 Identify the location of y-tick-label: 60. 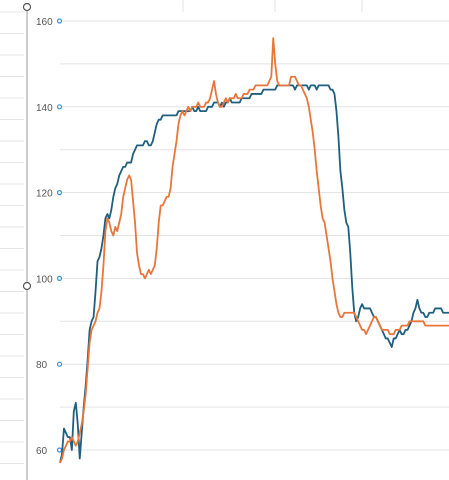
(42, 451).